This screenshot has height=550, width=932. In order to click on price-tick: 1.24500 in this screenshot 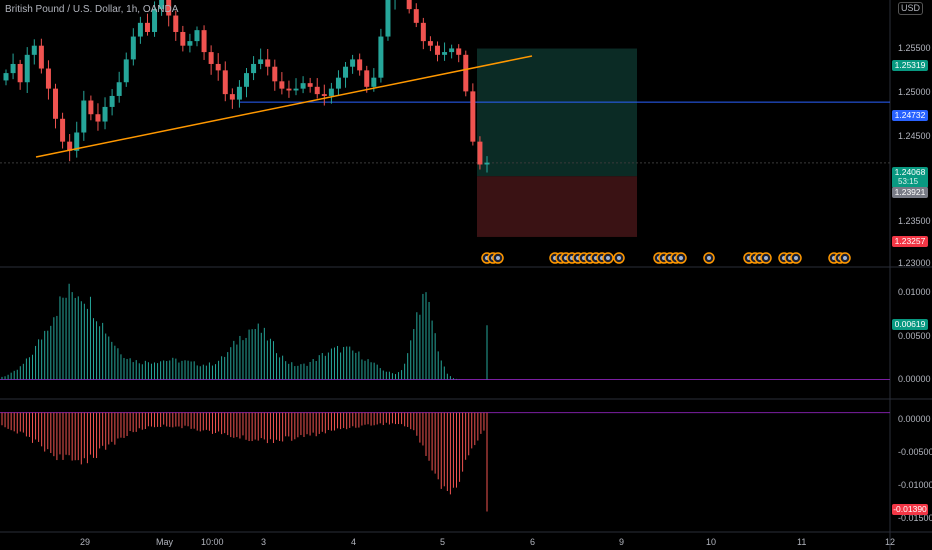, I will do `click(914, 136)`.